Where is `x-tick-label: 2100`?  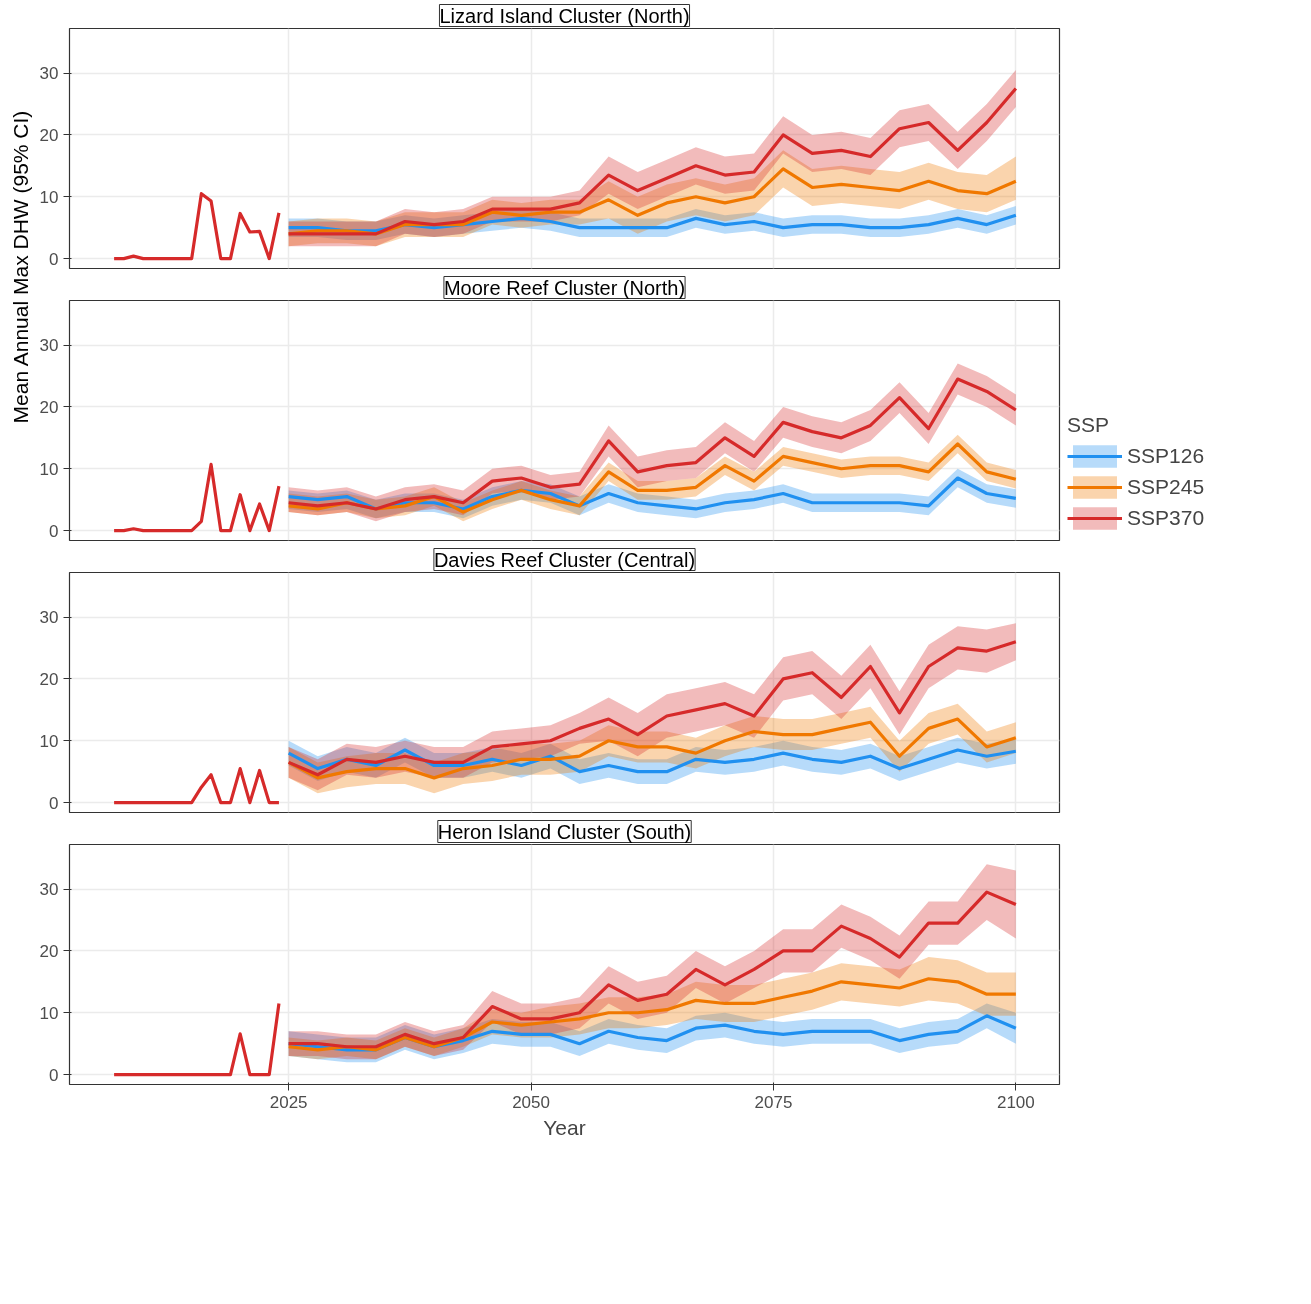 x-tick-label: 2100 is located at coordinates (1015, 1102).